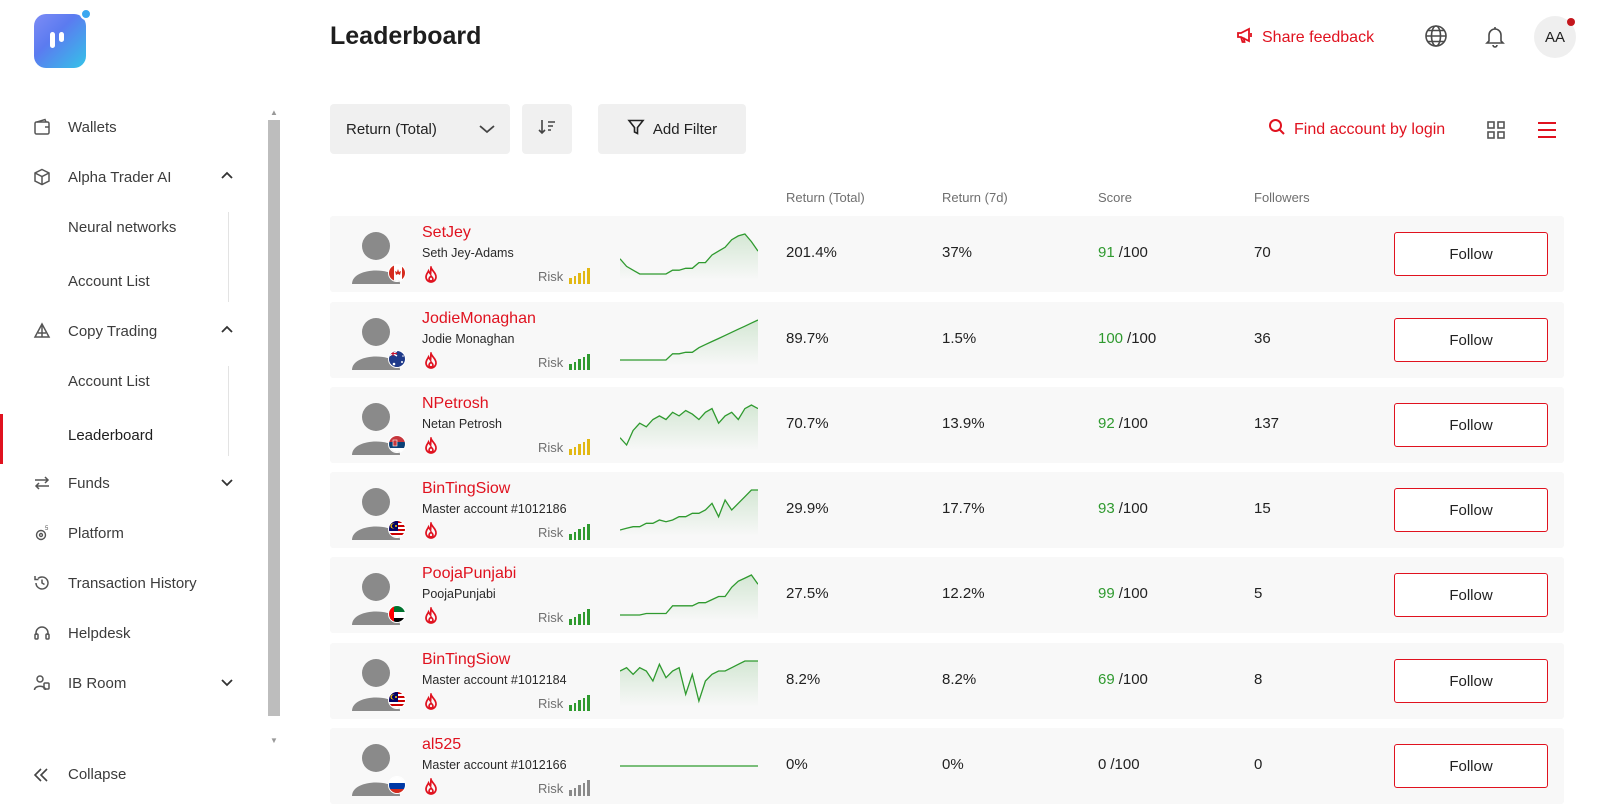 The image size is (1600, 808). What do you see at coordinates (442, 744) in the screenshot?
I see `account-login-link: al525` at bounding box center [442, 744].